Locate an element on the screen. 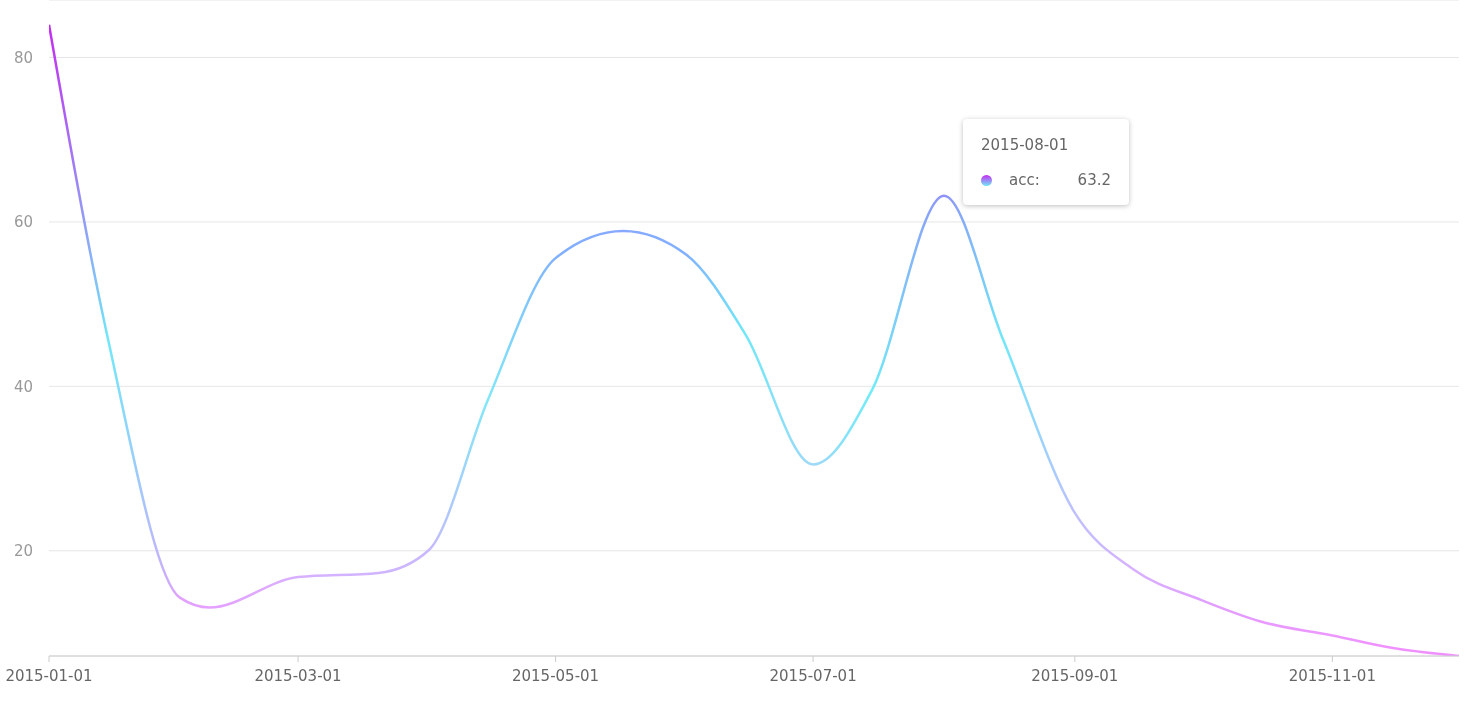 Image resolution: width=1480 pixels, height=715 pixels. x-tick-label: 2015-03-01 is located at coordinates (298, 675).